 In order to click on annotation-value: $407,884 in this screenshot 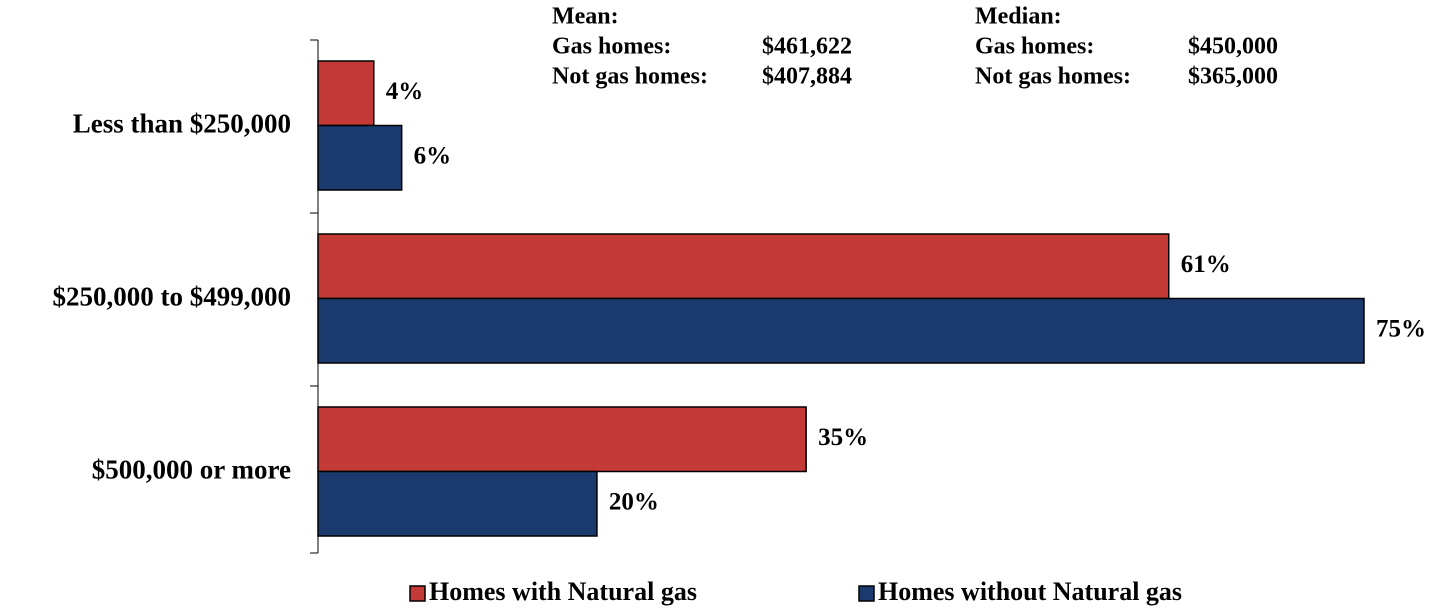, I will do `click(807, 77)`.